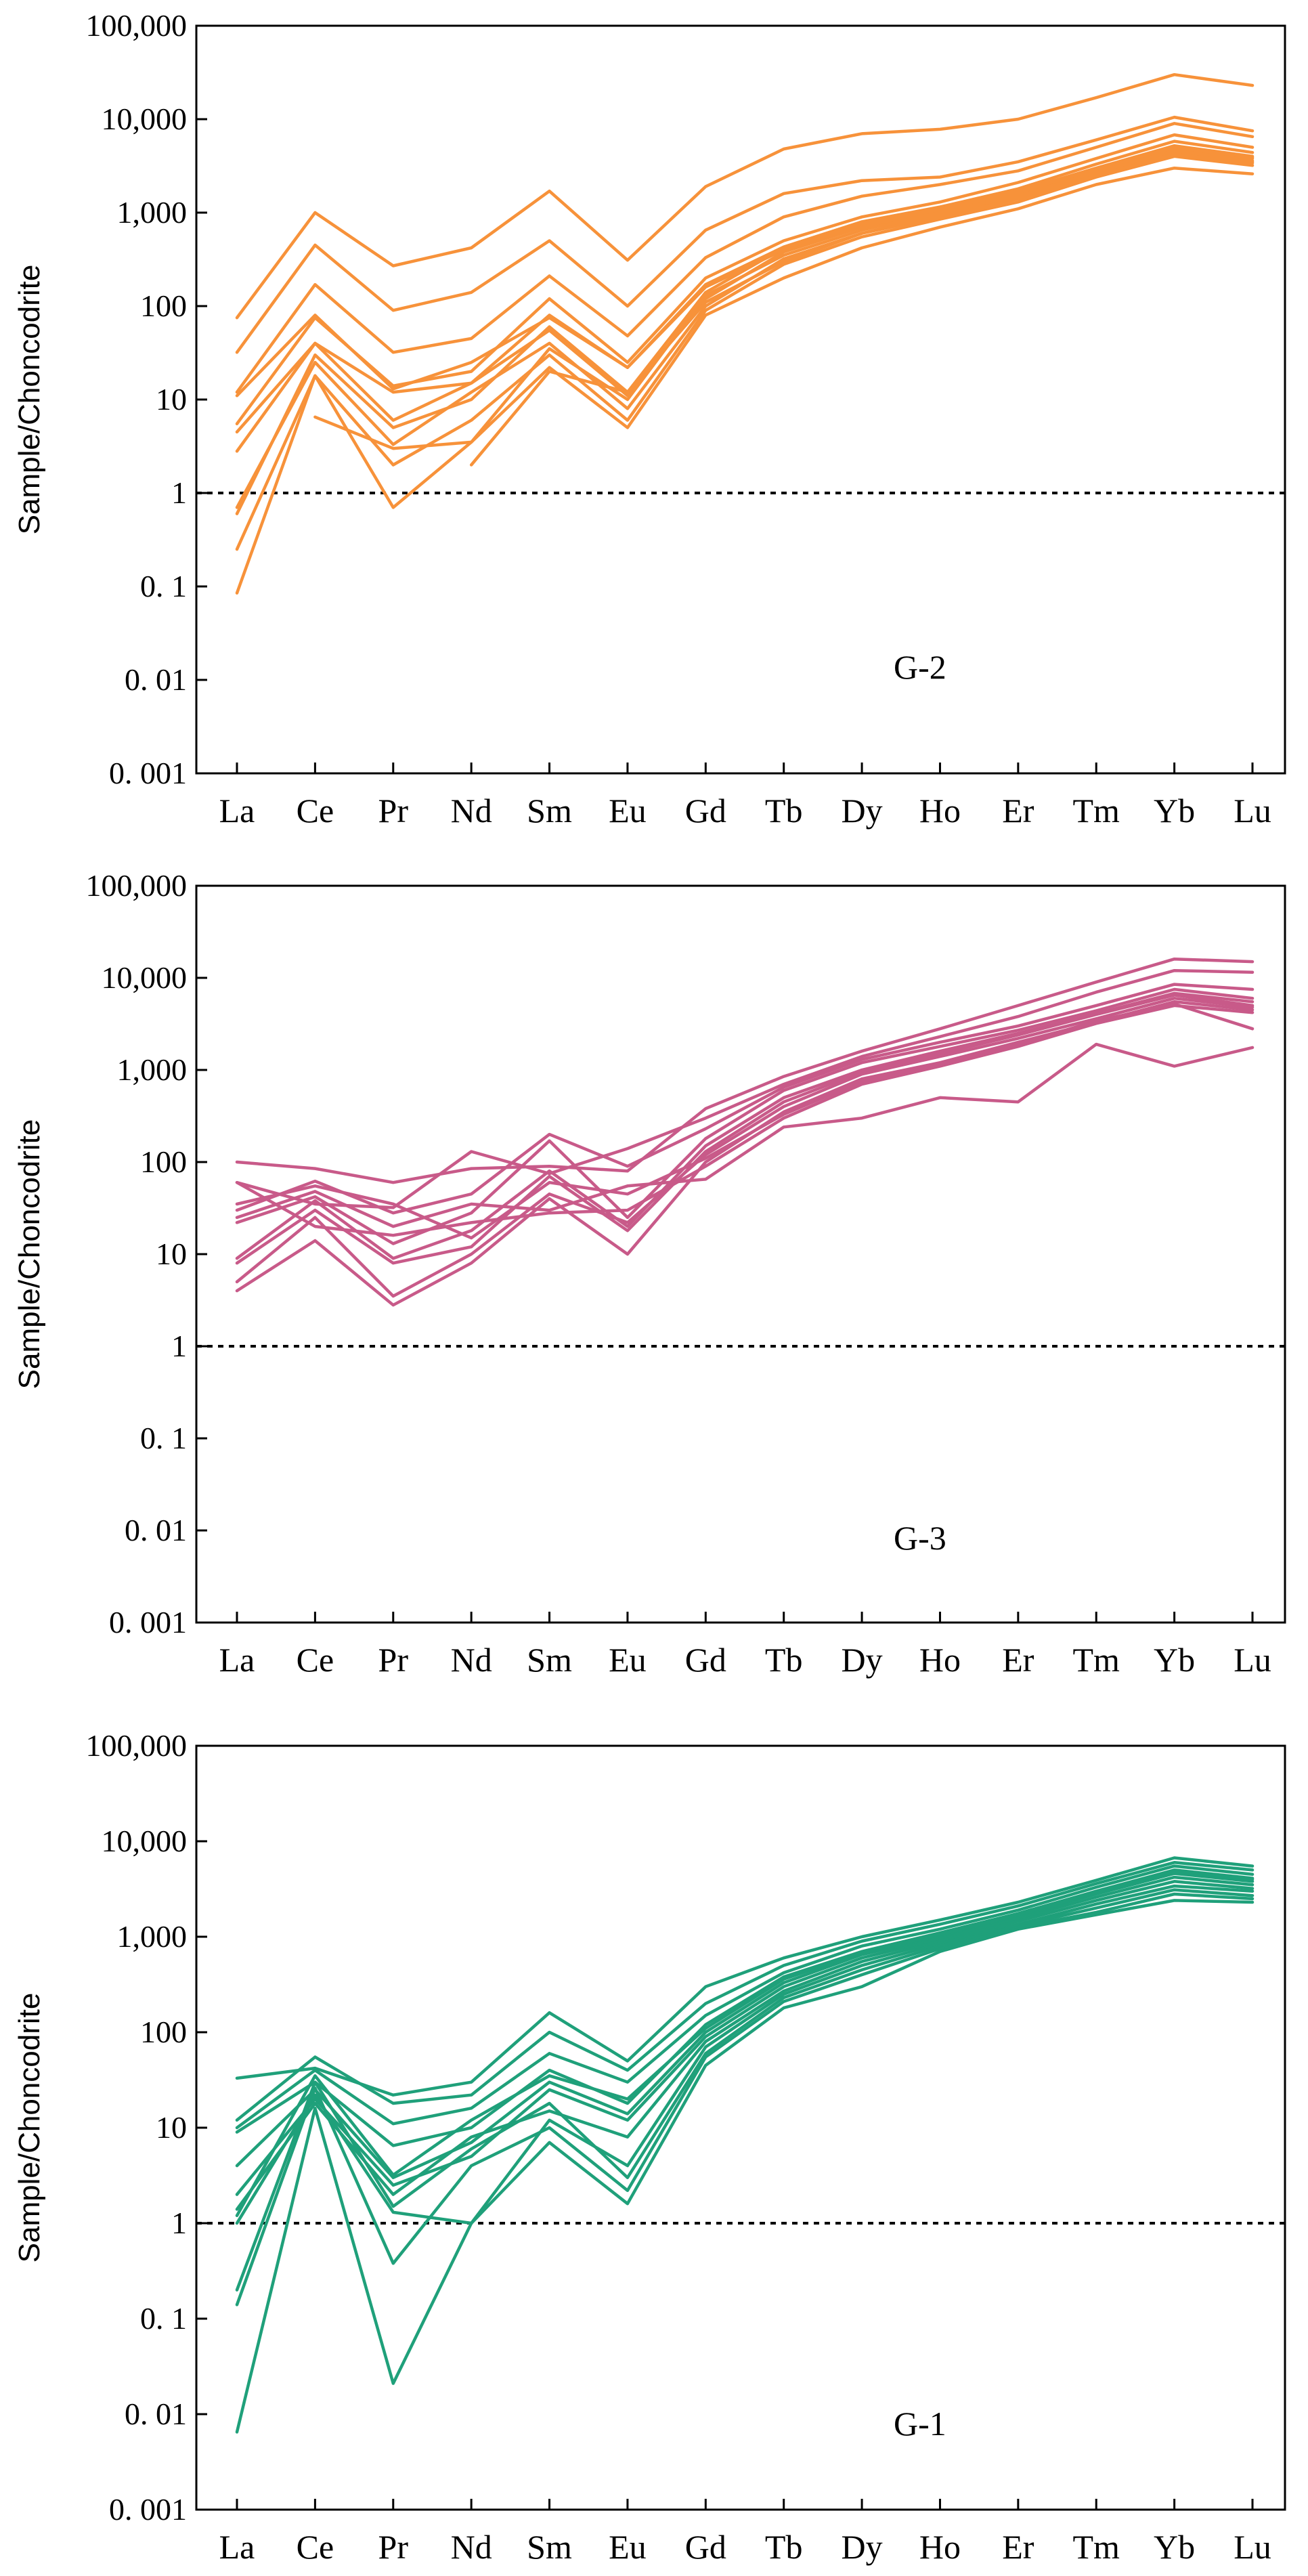 This screenshot has height=2576, width=1308. I want to click on series-line-s13, so click(745, 330).